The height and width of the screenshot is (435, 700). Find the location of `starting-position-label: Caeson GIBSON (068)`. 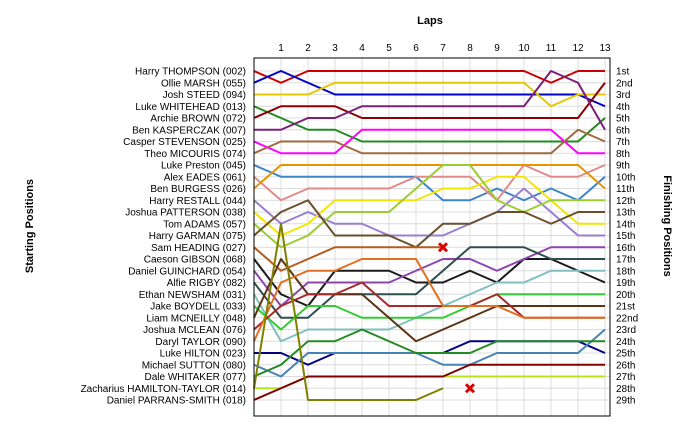

starting-position-label: Caeson GIBSON (068) is located at coordinates (195, 260).